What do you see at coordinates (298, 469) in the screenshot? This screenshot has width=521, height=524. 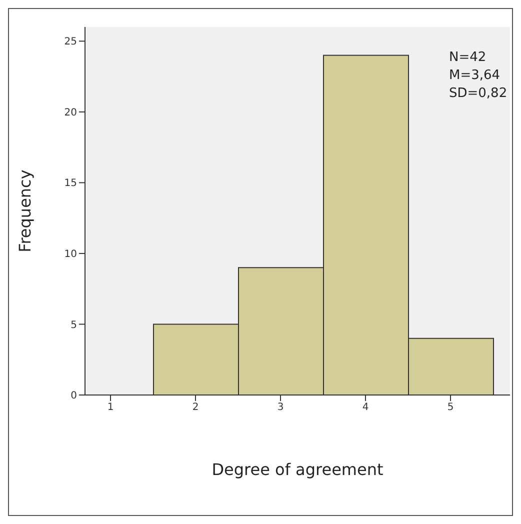 I see `x-axis-title: Degree of agreement` at bounding box center [298, 469].